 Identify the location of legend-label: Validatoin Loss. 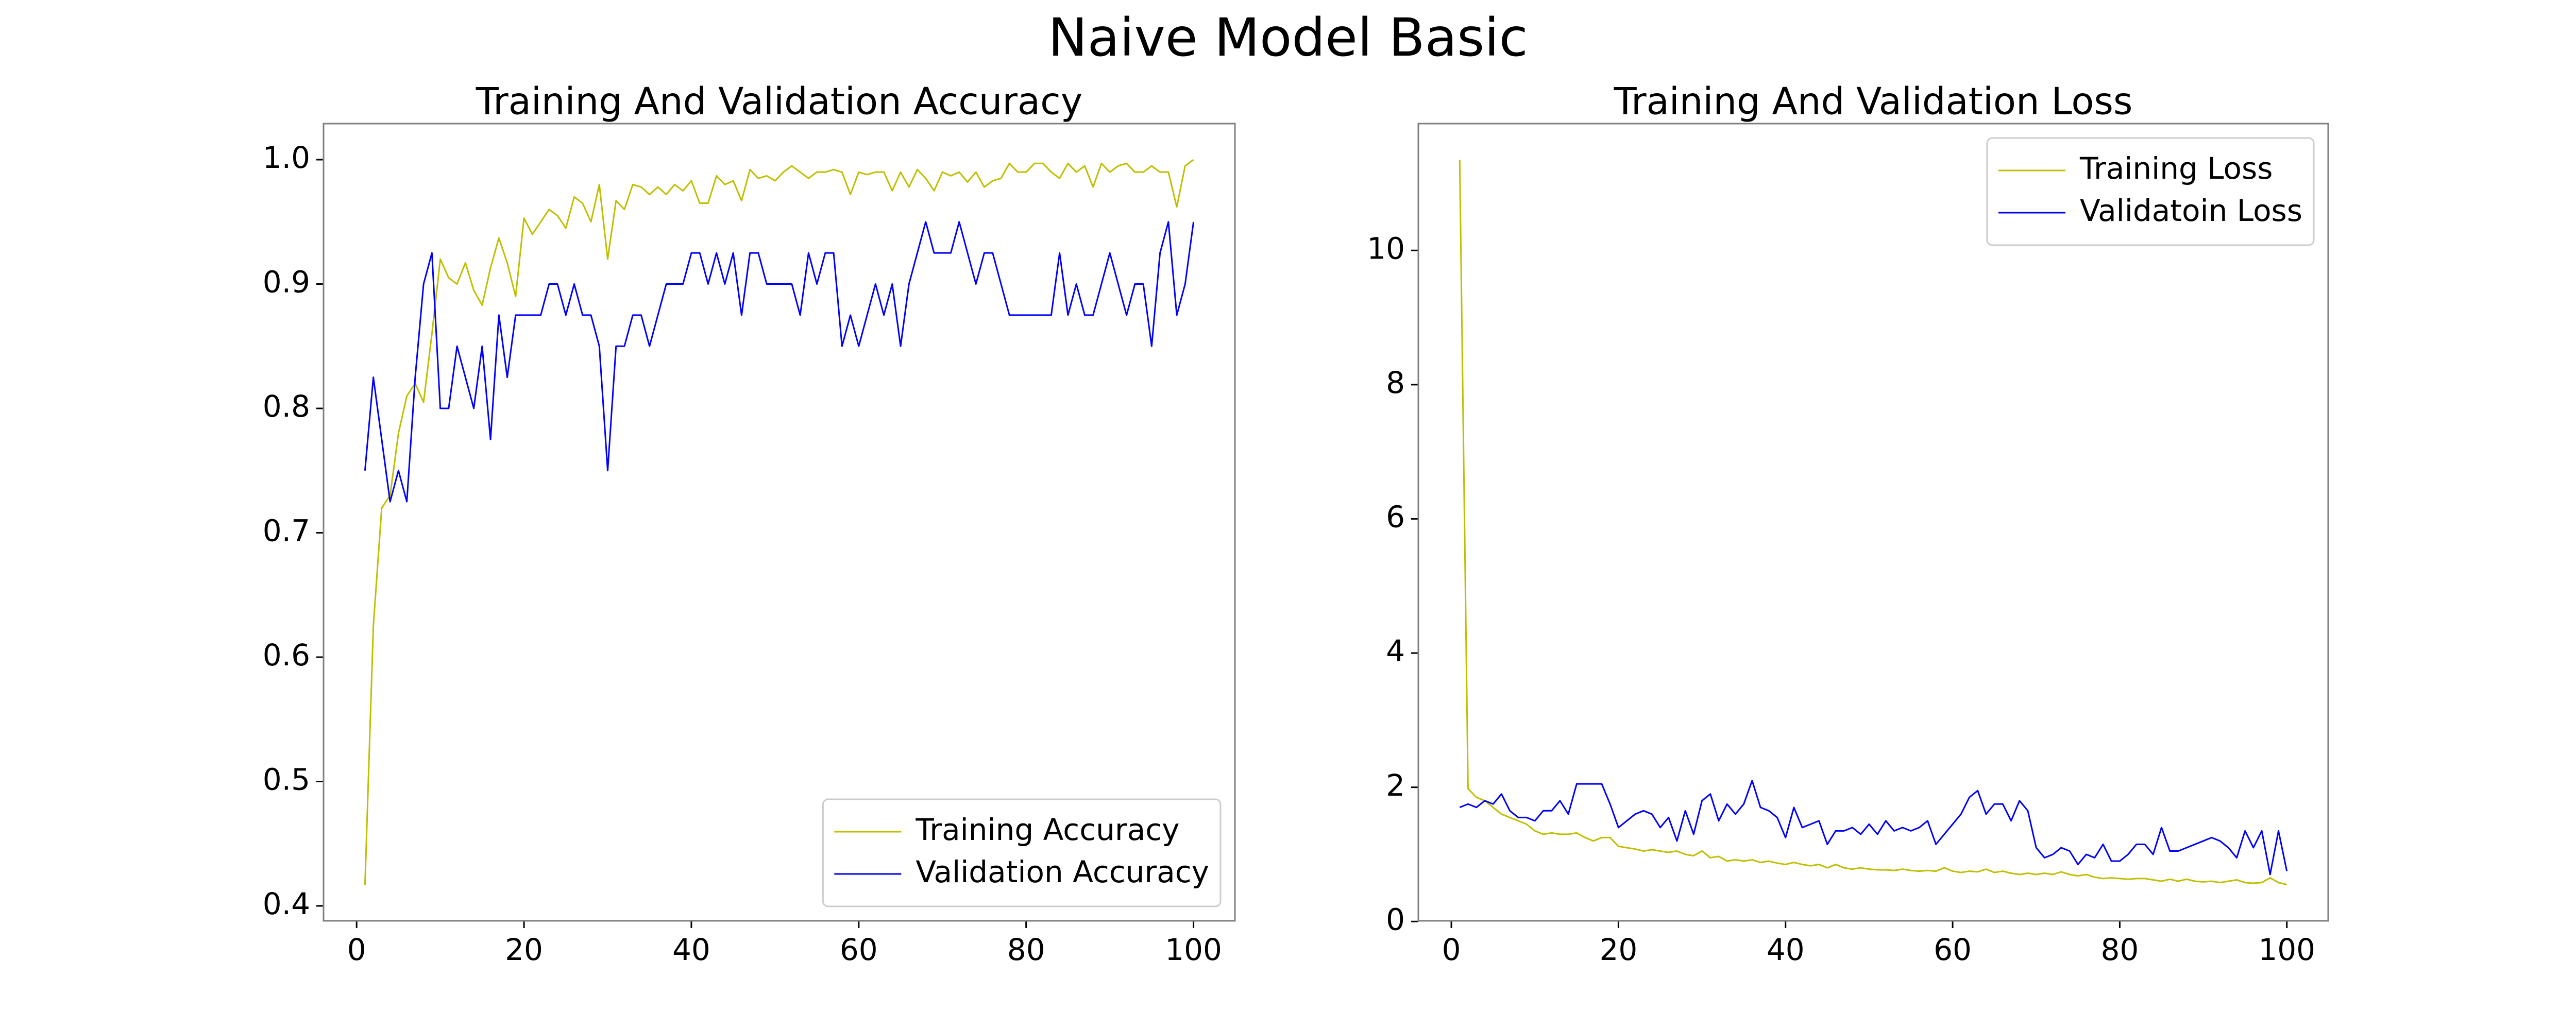
(2191, 210).